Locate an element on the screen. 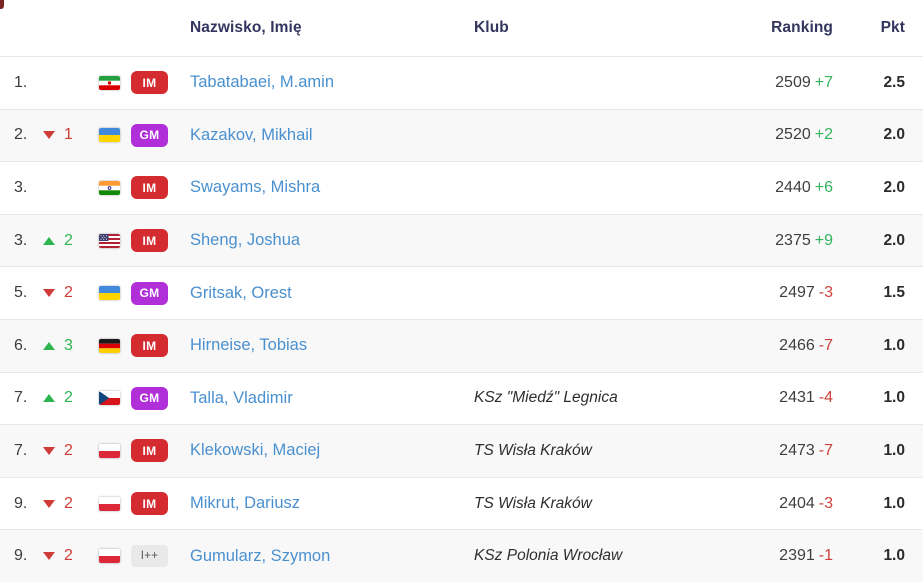 This screenshot has height=582, width=923. player-name-link: Kazakov, Mikhail is located at coordinates (251, 134).